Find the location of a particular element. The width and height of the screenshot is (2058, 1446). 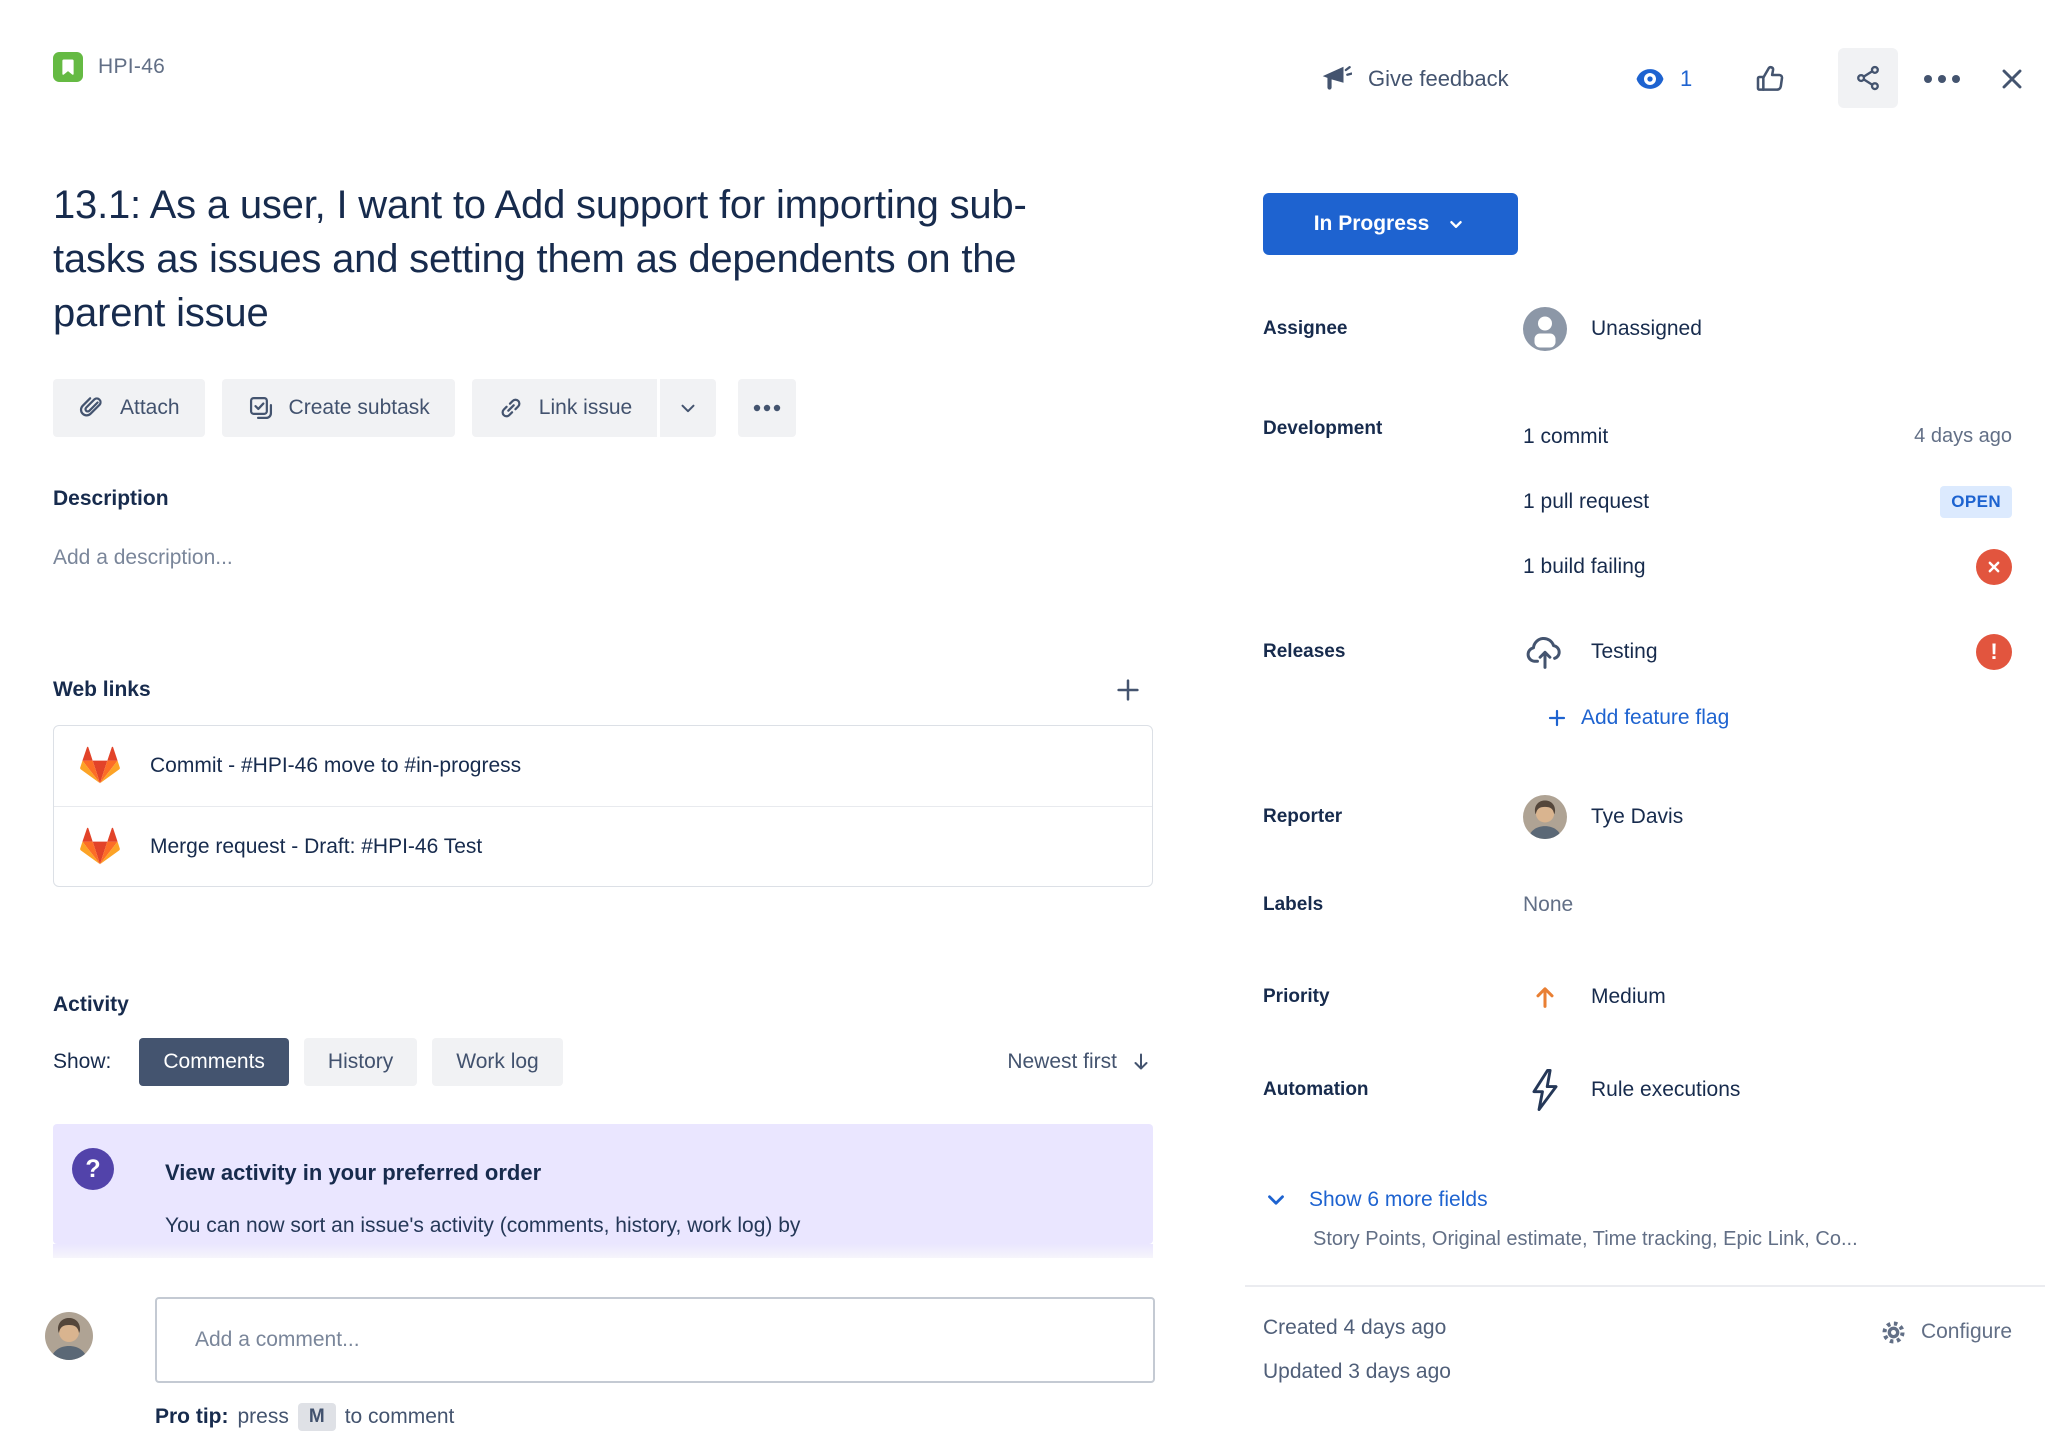

status-label: In Progress is located at coordinates (1371, 223).